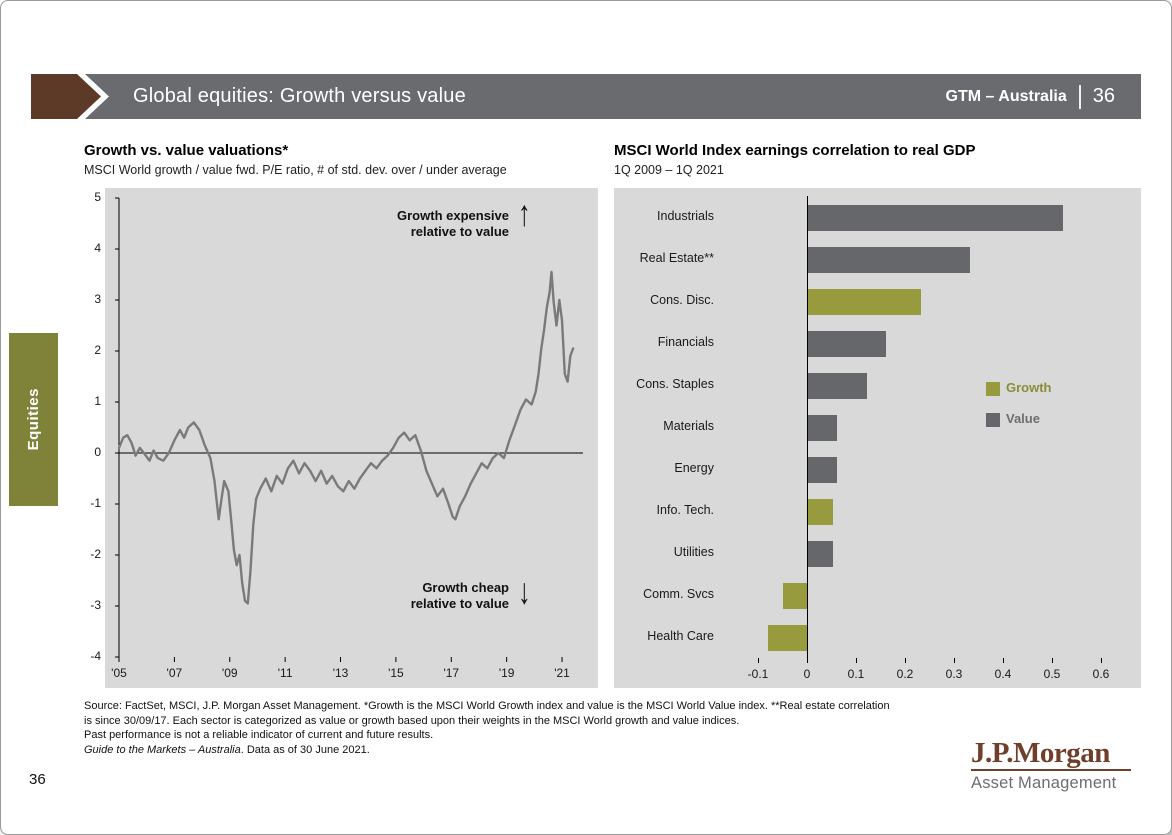  What do you see at coordinates (229, 673) in the screenshot?
I see `x-tick-label: '09` at bounding box center [229, 673].